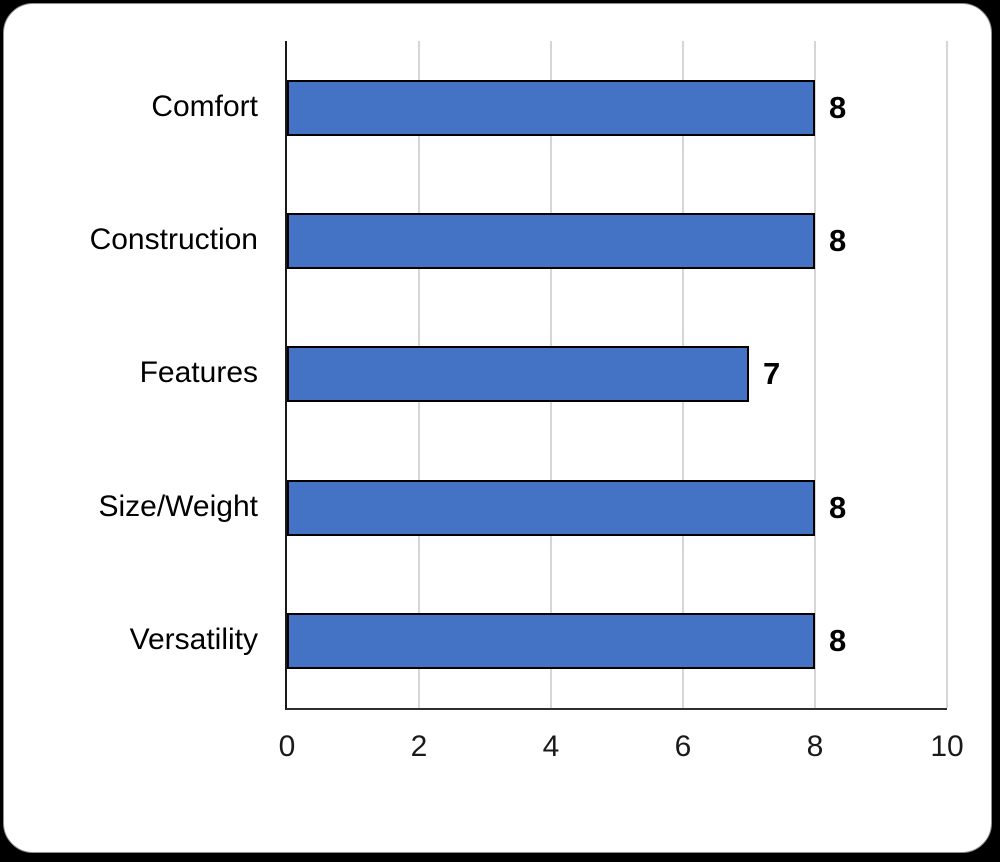 This screenshot has width=1000, height=862. What do you see at coordinates (173, 239) in the screenshot?
I see `category-label: Construction` at bounding box center [173, 239].